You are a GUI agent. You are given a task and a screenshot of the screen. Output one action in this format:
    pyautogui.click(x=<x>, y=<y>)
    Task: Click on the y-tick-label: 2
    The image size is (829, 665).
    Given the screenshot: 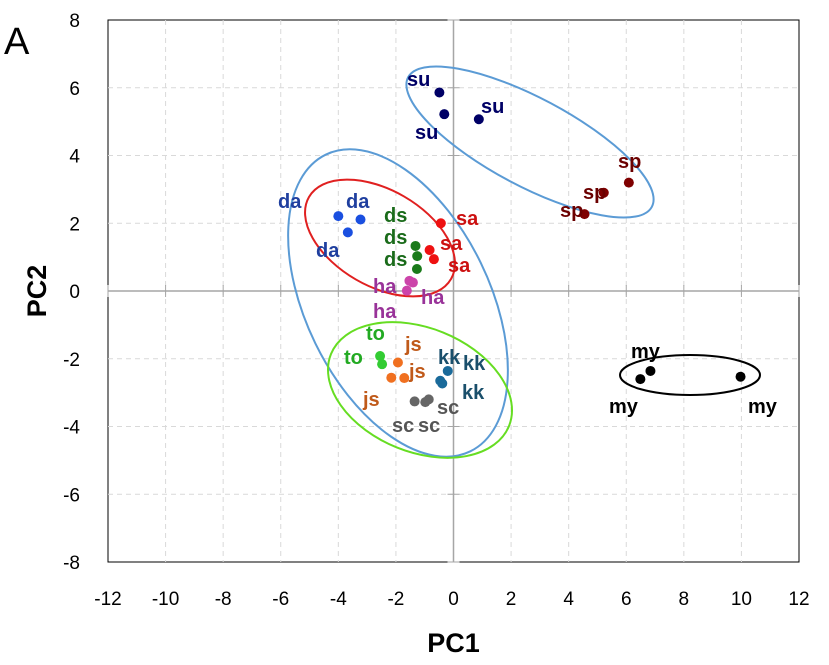 What is the action you would take?
    pyautogui.click(x=74, y=224)
    